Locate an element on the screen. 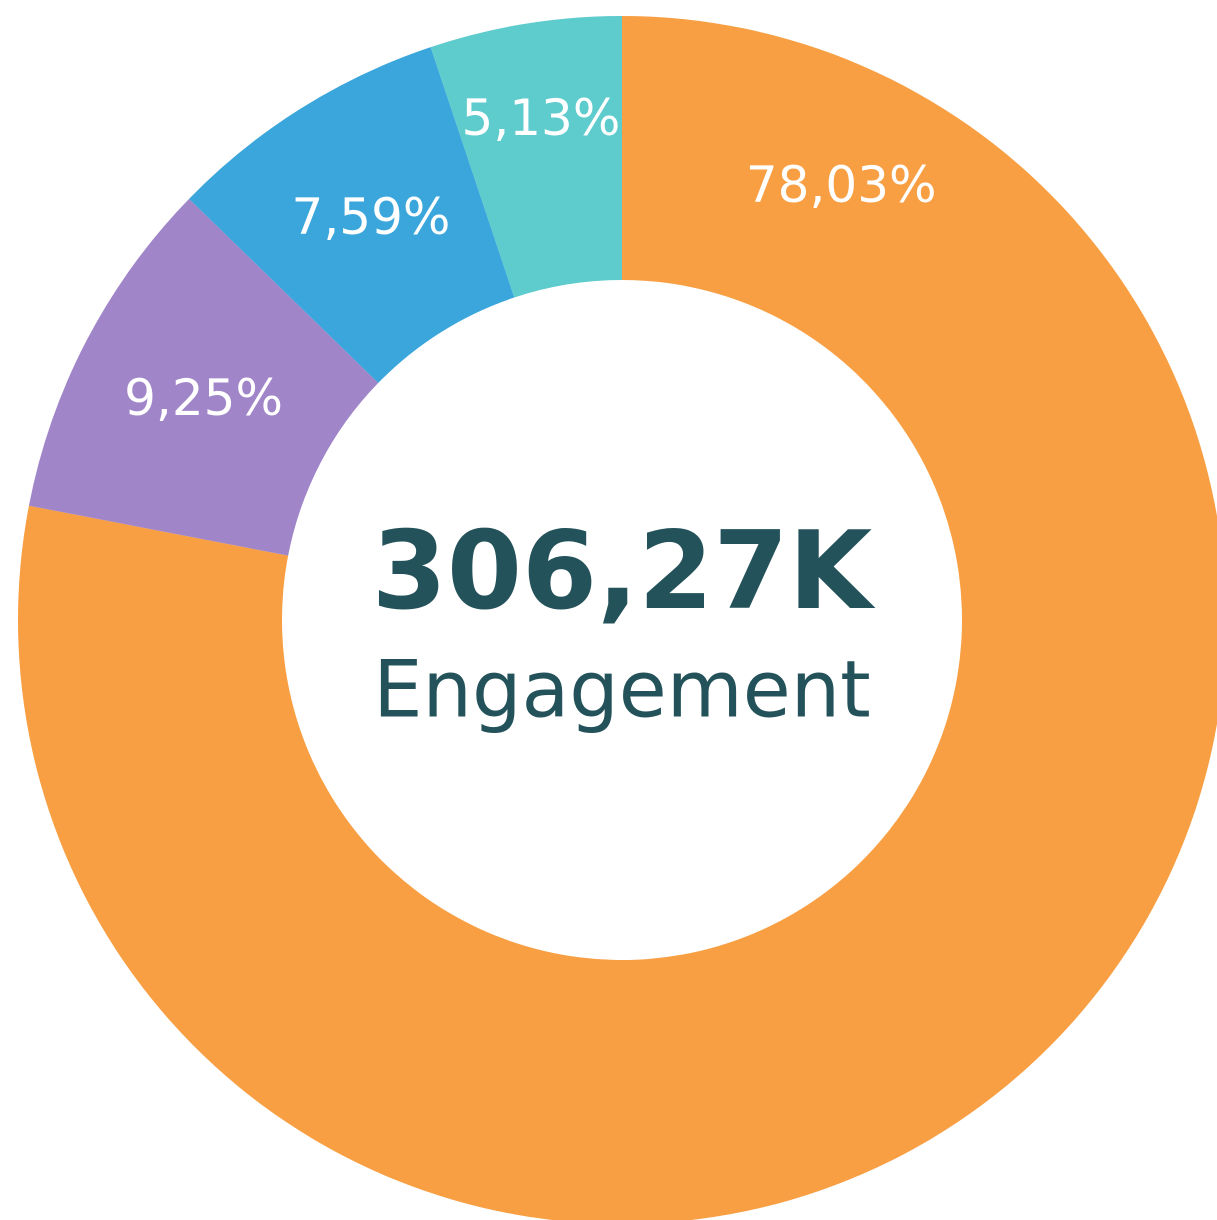 The height and width of the screenshot is (1220, 1217). slice-label: 9,25% is located at coordinates (203, 398).